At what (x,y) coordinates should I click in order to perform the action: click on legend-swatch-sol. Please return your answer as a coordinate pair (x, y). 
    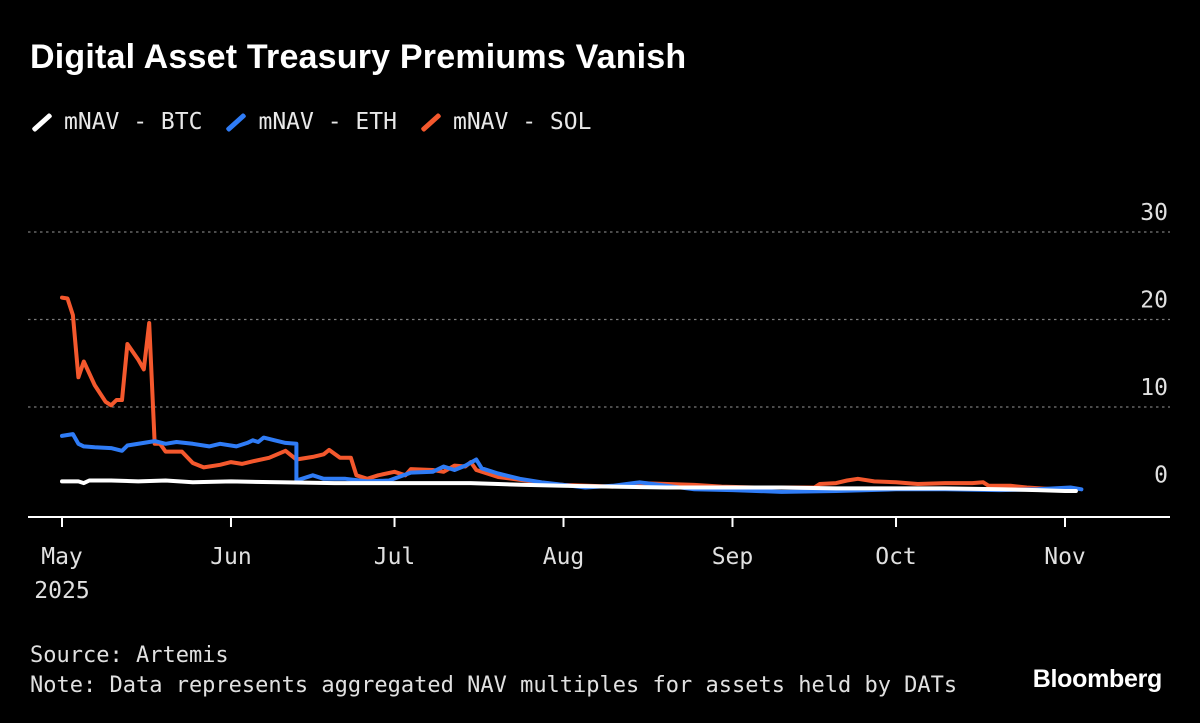
    Looking at the image, I should click on (431, 122).